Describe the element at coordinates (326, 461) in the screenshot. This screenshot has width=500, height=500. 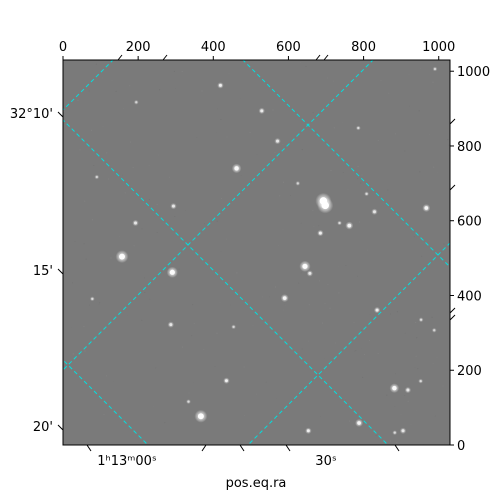
I see `ra-tick-label: 30ˢ` at that location.